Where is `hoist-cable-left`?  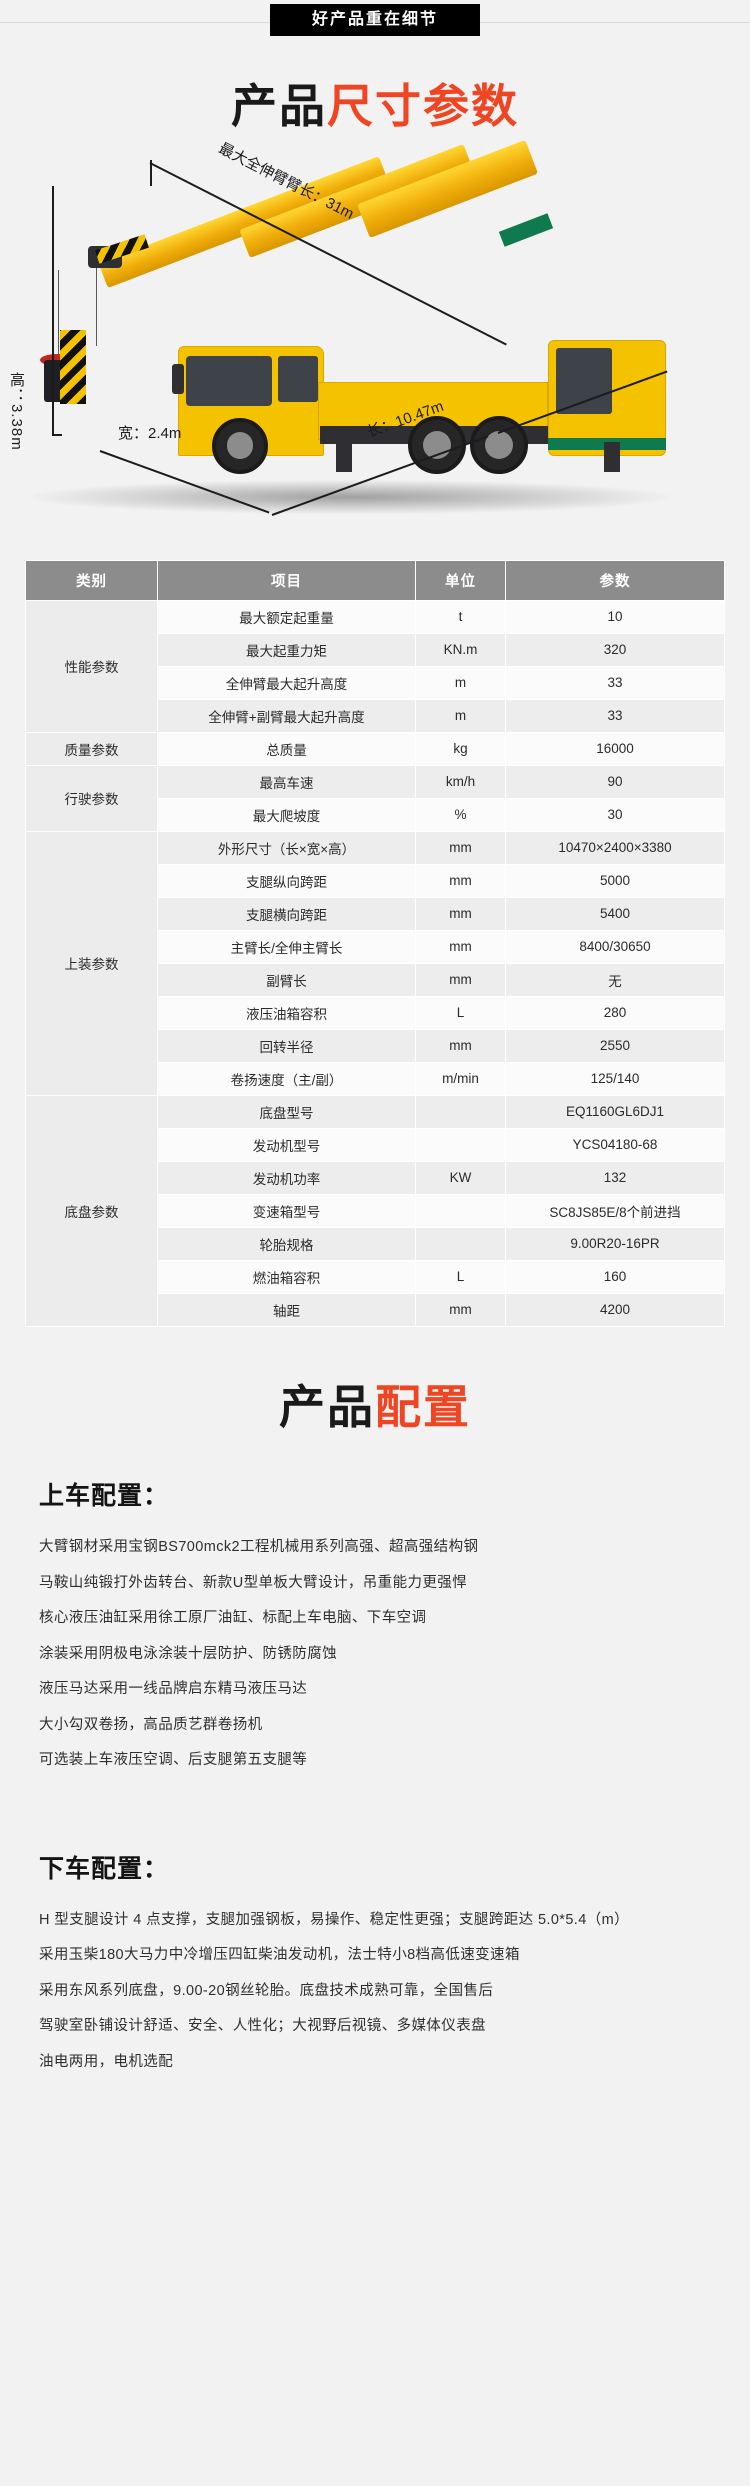 hoist-cable-left is located at coordinates (58, 315).